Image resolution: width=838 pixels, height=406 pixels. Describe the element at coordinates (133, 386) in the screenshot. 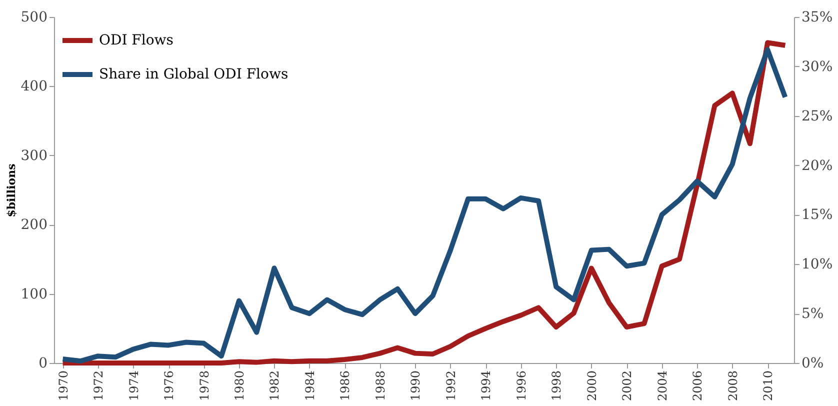

I see `x-tick-label: 1974` at that location.